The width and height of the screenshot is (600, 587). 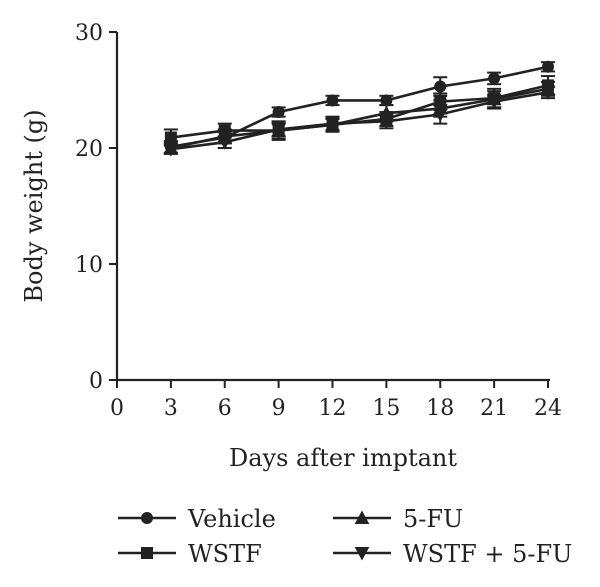 I want to click on legend-label: WSTF + 5-FU, so click(x=487, y=554).